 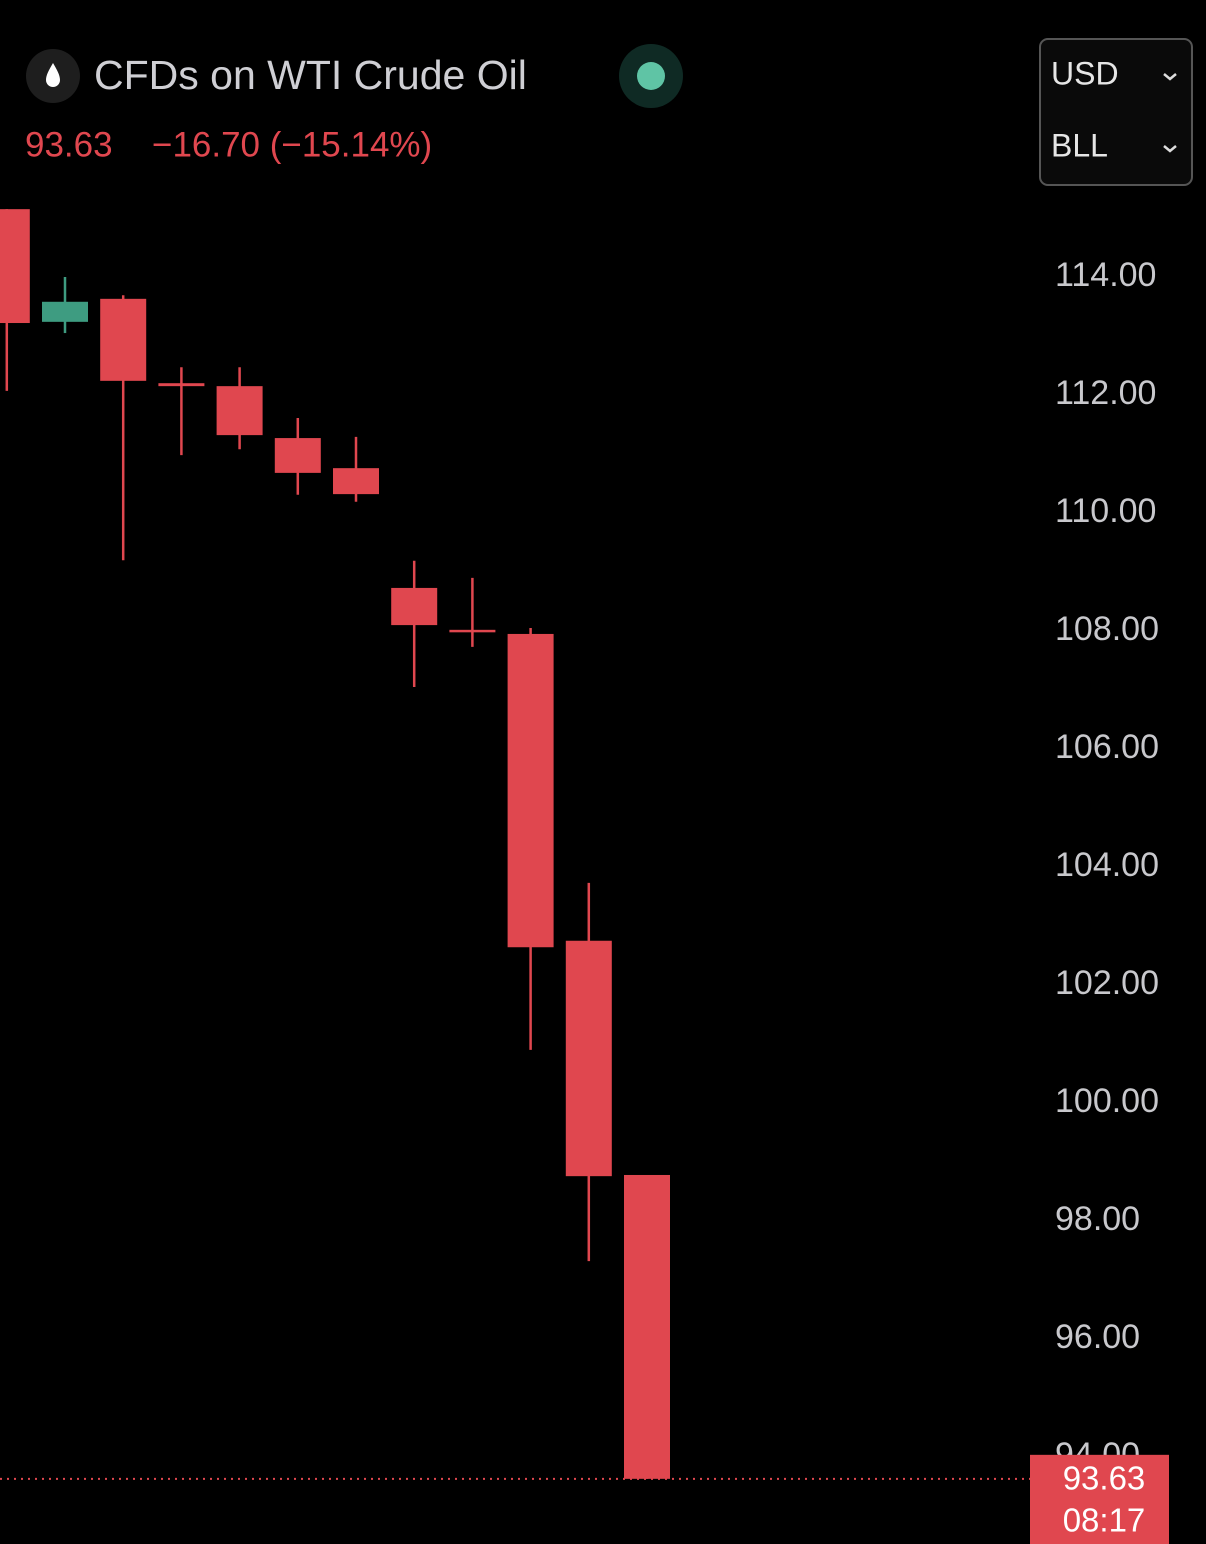 What do you see at coordinates (1107, 747) in the screenshot?
I see `y-tick-label: 106.00` at bounding box center [1107, 747].